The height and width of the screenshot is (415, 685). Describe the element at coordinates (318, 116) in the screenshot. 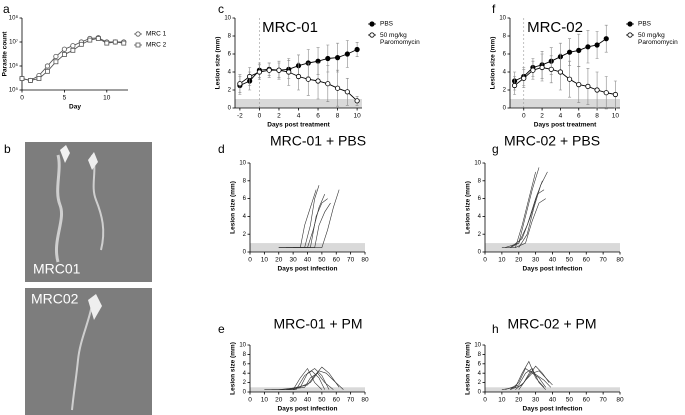

I see `x-tick-label: 6` at that location.